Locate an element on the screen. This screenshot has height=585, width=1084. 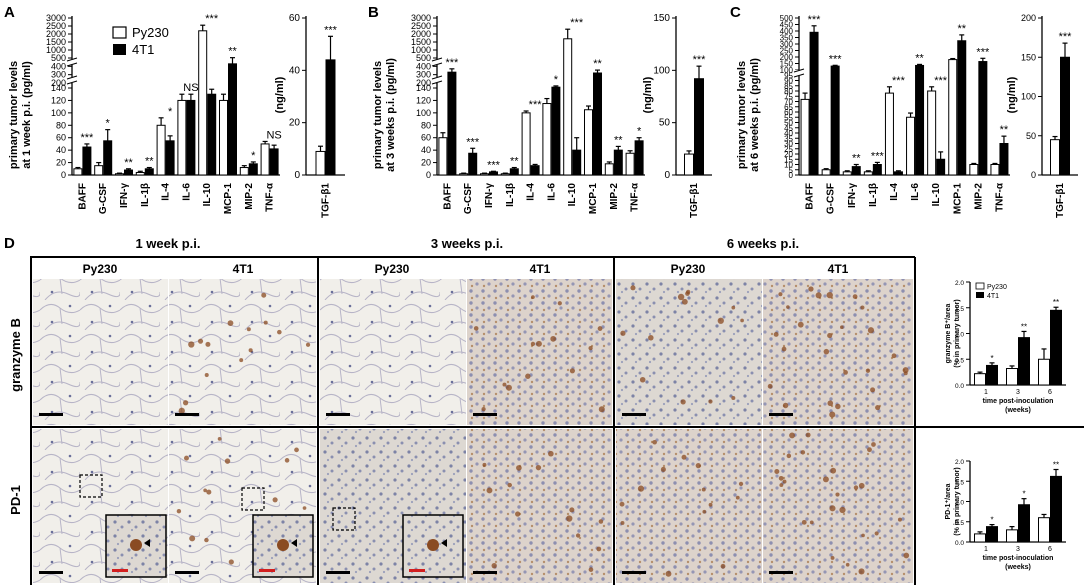
y-tick-label: 0 is located at coordinates (297, 175).